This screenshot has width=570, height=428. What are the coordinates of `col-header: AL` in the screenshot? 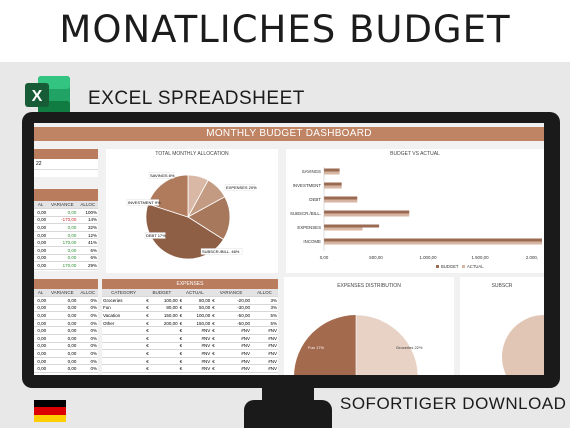 It's located at (41, 205).